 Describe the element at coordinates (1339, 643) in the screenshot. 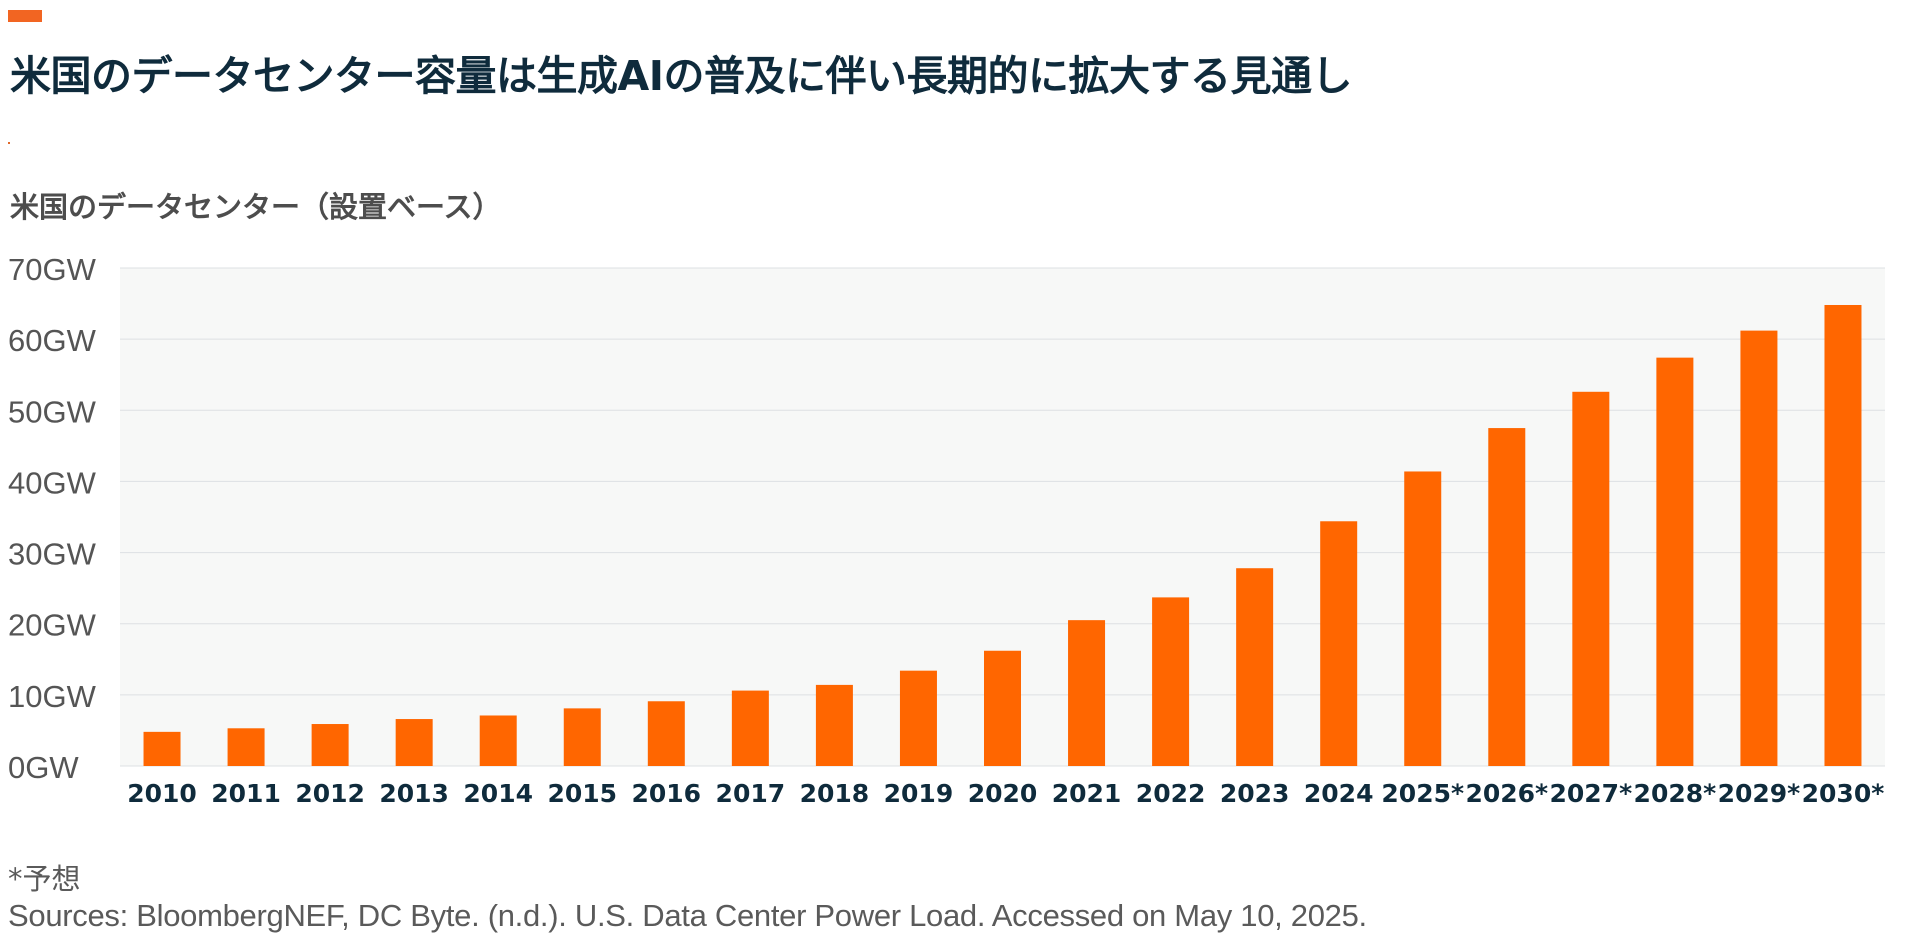

I see `bar-2024` at that location.